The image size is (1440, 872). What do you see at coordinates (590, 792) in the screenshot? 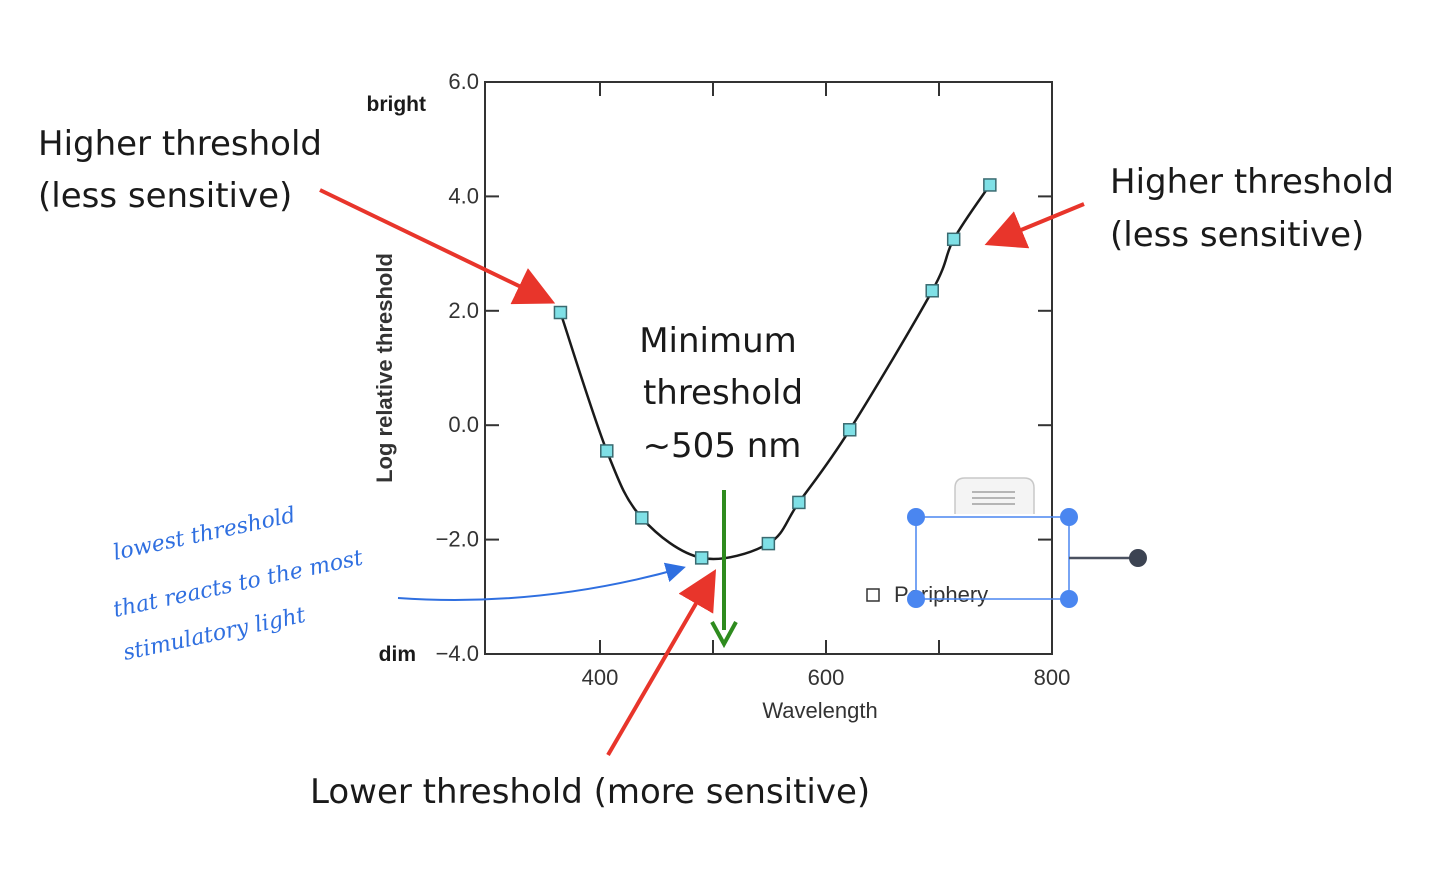
I see `bottom-callout: Lower threshold (more sensitive)` at bounding box center [590, 792].